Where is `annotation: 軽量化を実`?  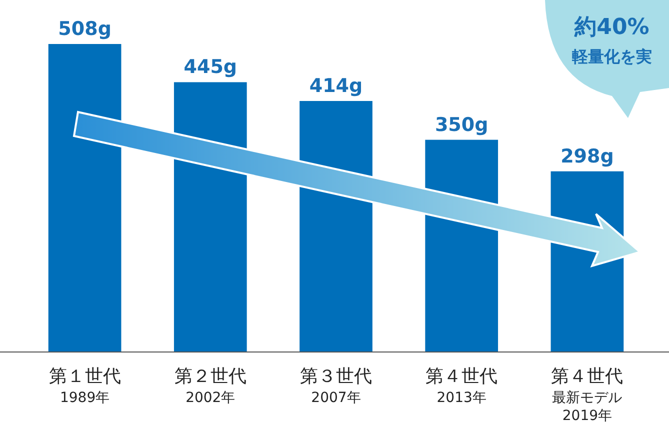
annotation: 軽量化を実 is located at coordinates (611, 56).